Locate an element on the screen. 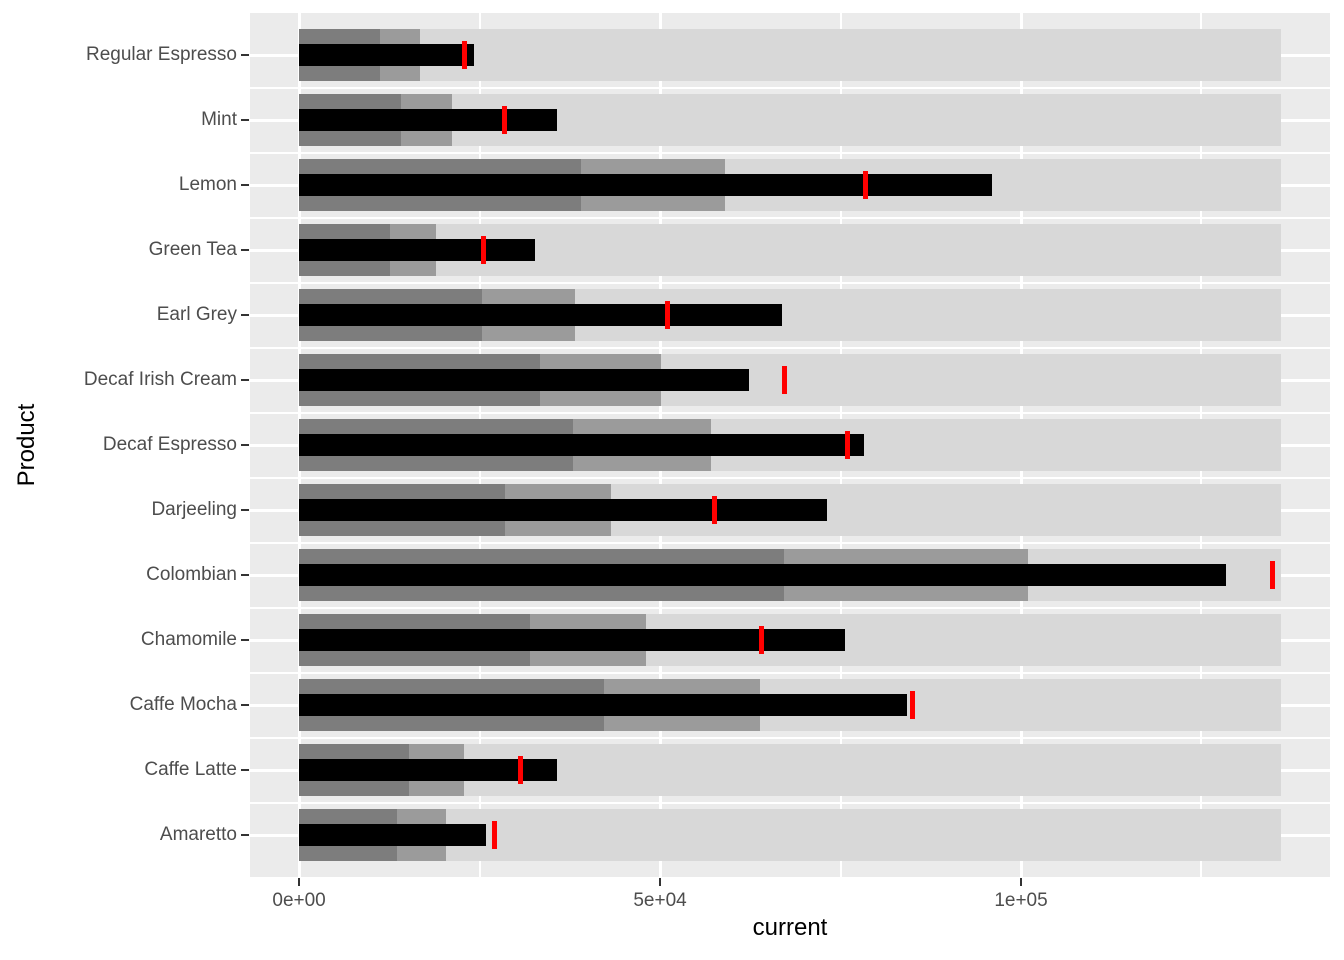 Image resolution: width=1344 pixels, height=960 pixels. bullet-row-darjeeling is located at coordinates (790, 510).